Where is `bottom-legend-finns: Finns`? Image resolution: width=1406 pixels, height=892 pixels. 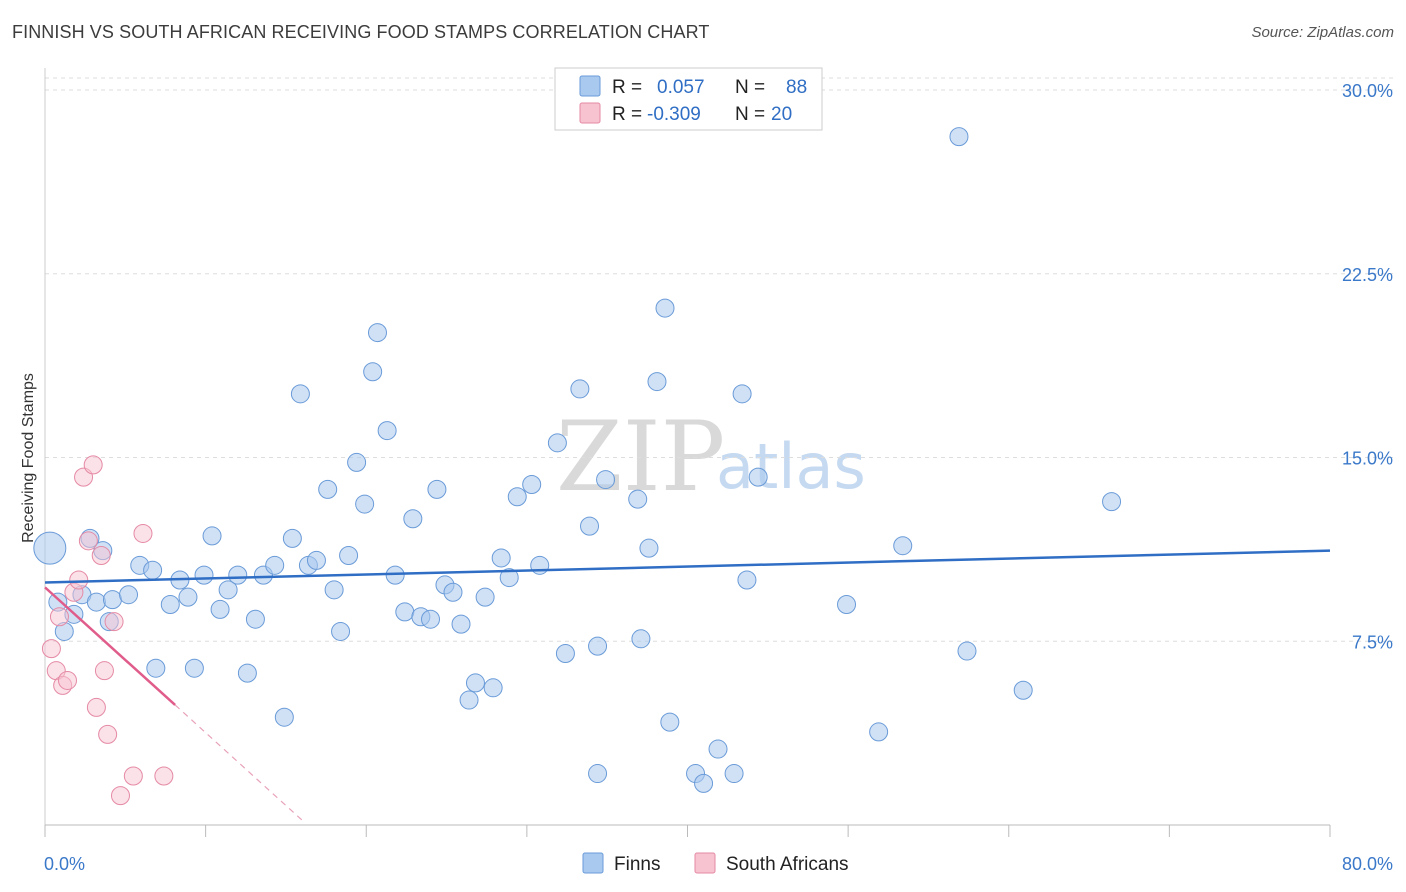
bottom-legend-finns: Finns is located at coordinates (637, 864).